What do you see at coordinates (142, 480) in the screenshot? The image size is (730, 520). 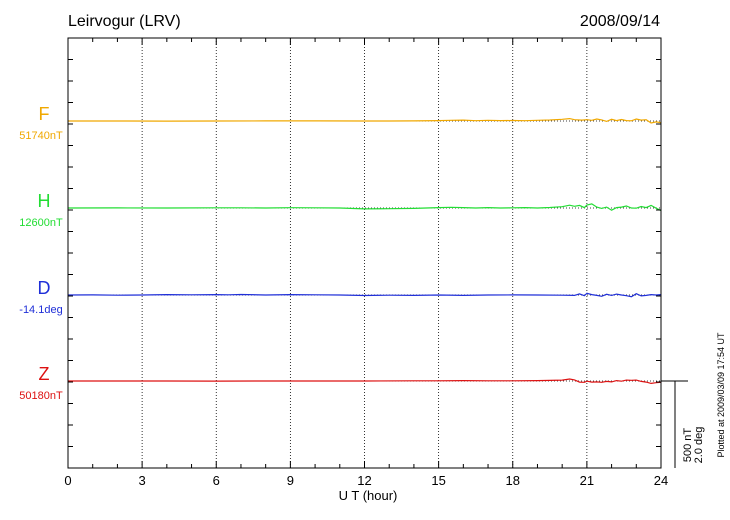 I see `x-tick-label-3: 3` at bounding box center [142, 480].